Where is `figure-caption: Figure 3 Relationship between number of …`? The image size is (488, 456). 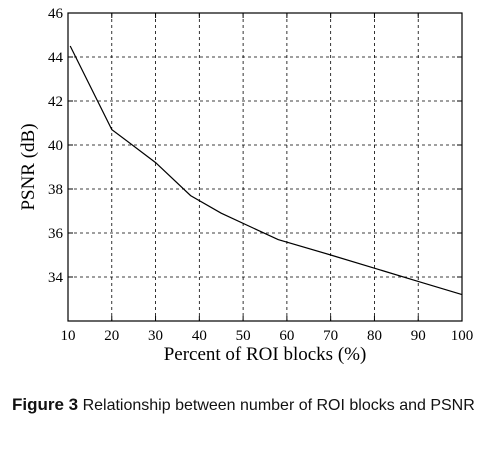 figure-caption: Figure 3 Relationship between number of … is located at coordinates (245, 405).